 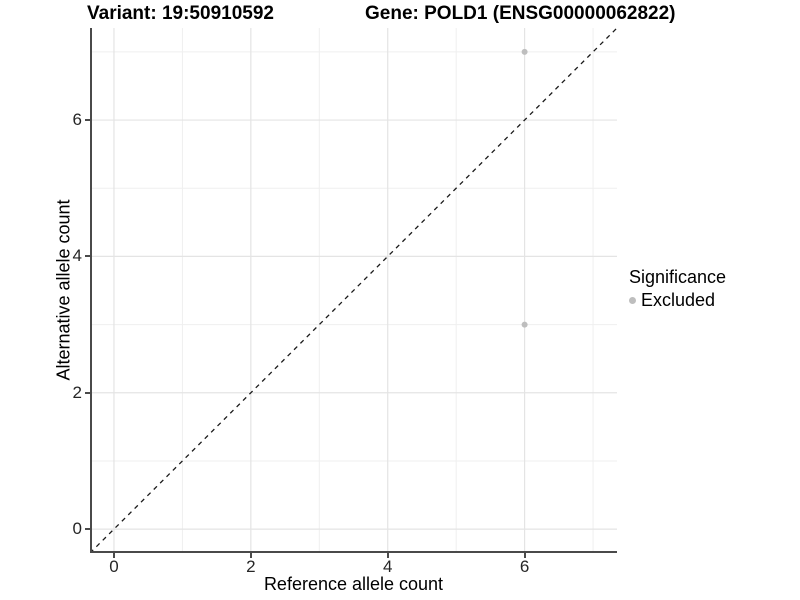 What do you see at coordinates (353, 584) in the screenshot?
I see `x-axis-title: Reference allele count` at bounding box center [353, 584].